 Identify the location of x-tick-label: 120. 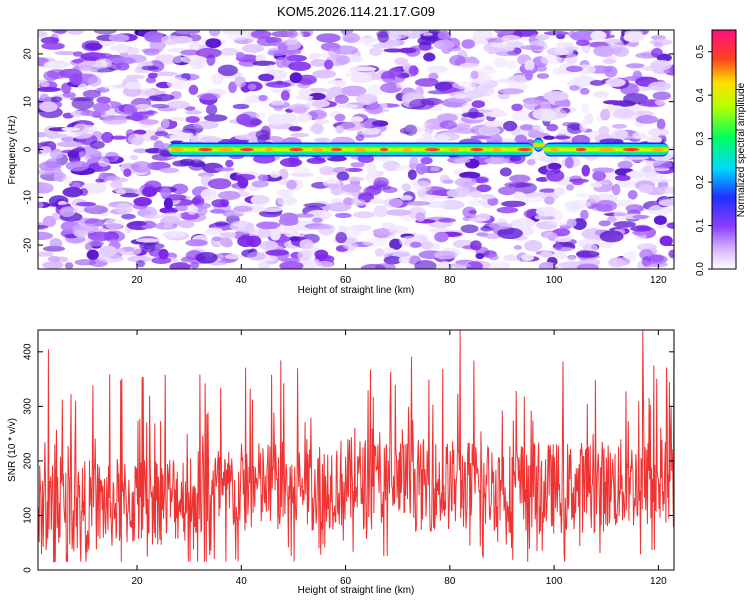
(658, 280).